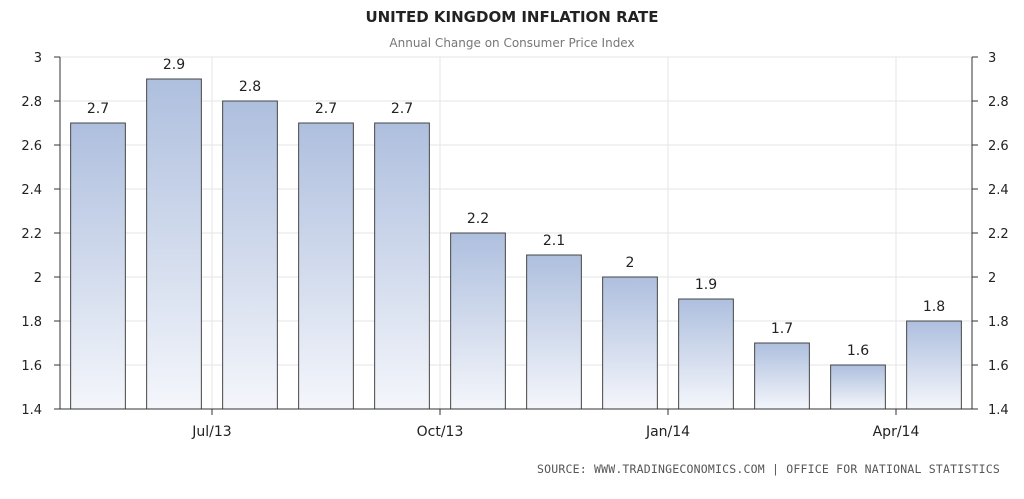 This screenshot has height=499, width=1024. What do you see at coordinates (998, 366) in the screenshot?
I see `y-tick-label-right: 1.6` at bounding box center [998, 366].